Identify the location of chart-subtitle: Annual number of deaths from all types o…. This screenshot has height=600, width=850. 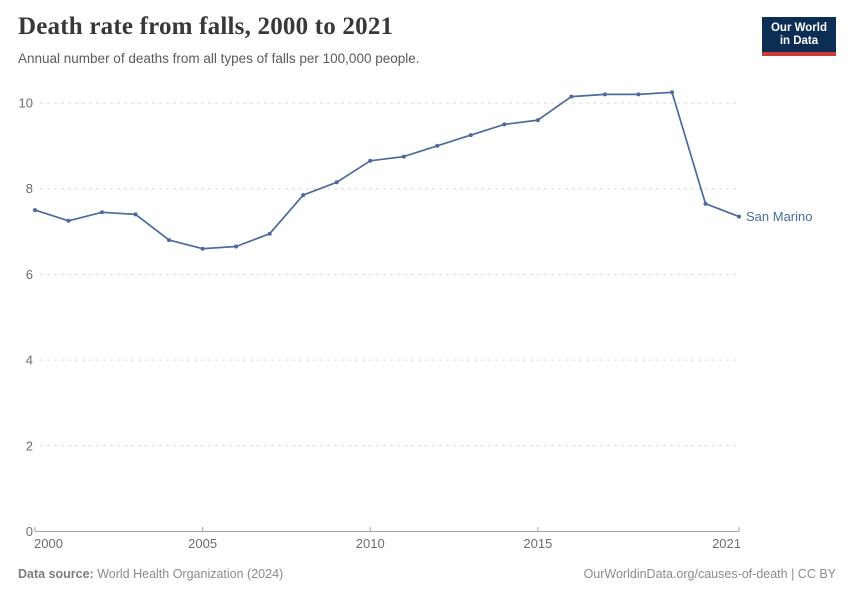
(219, 58).